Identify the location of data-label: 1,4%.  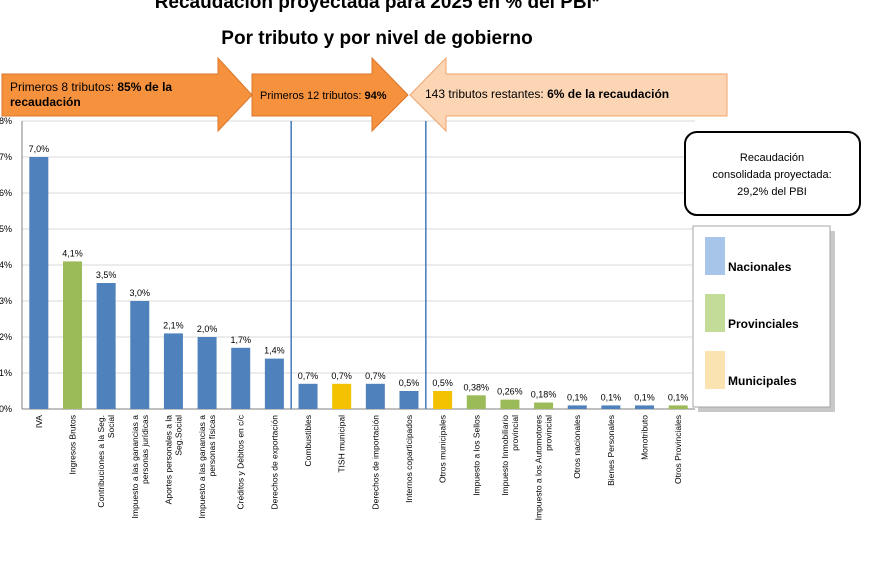
(274, 351).